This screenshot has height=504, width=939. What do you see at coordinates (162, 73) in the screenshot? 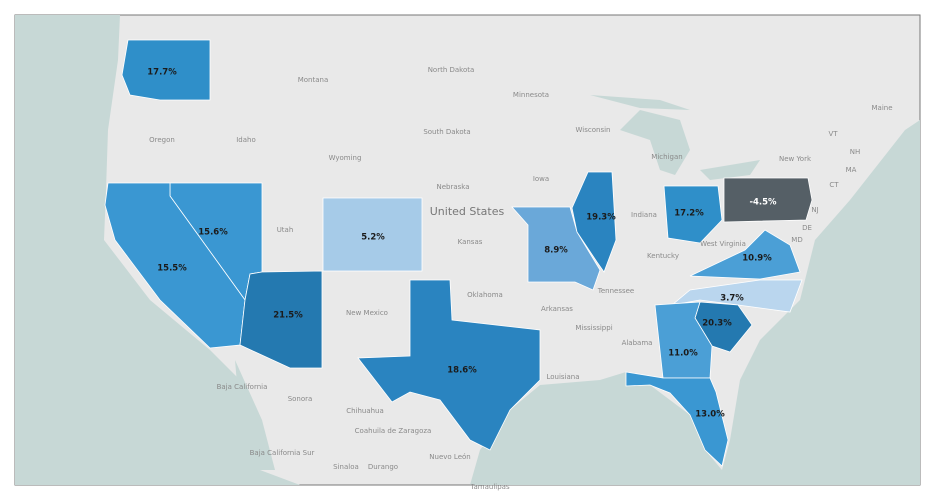
I see `state-value-label: 17.7%` at bounding box center [162, 73].